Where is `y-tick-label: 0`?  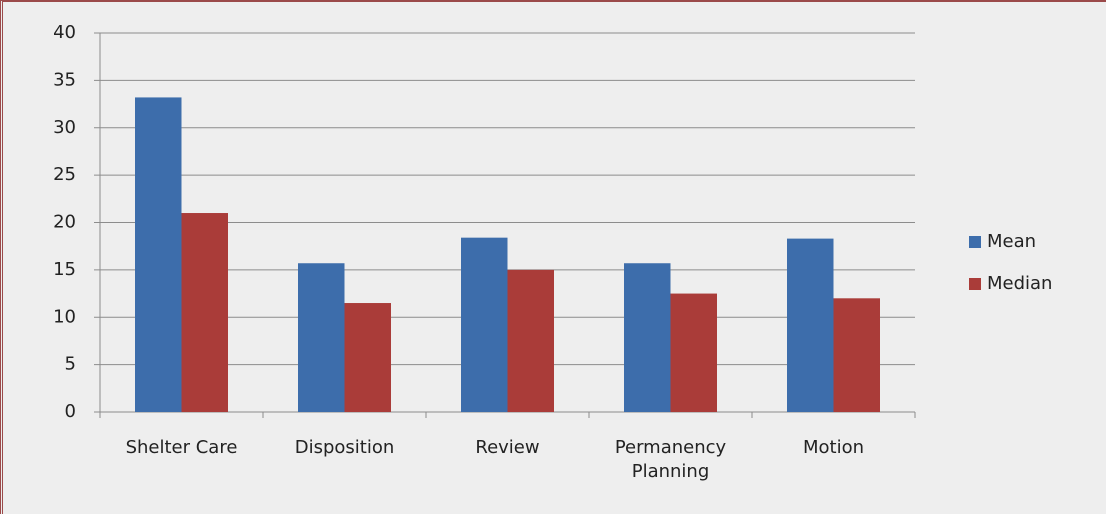
y-tick-label: 0 is located at coordinates (70, 411).